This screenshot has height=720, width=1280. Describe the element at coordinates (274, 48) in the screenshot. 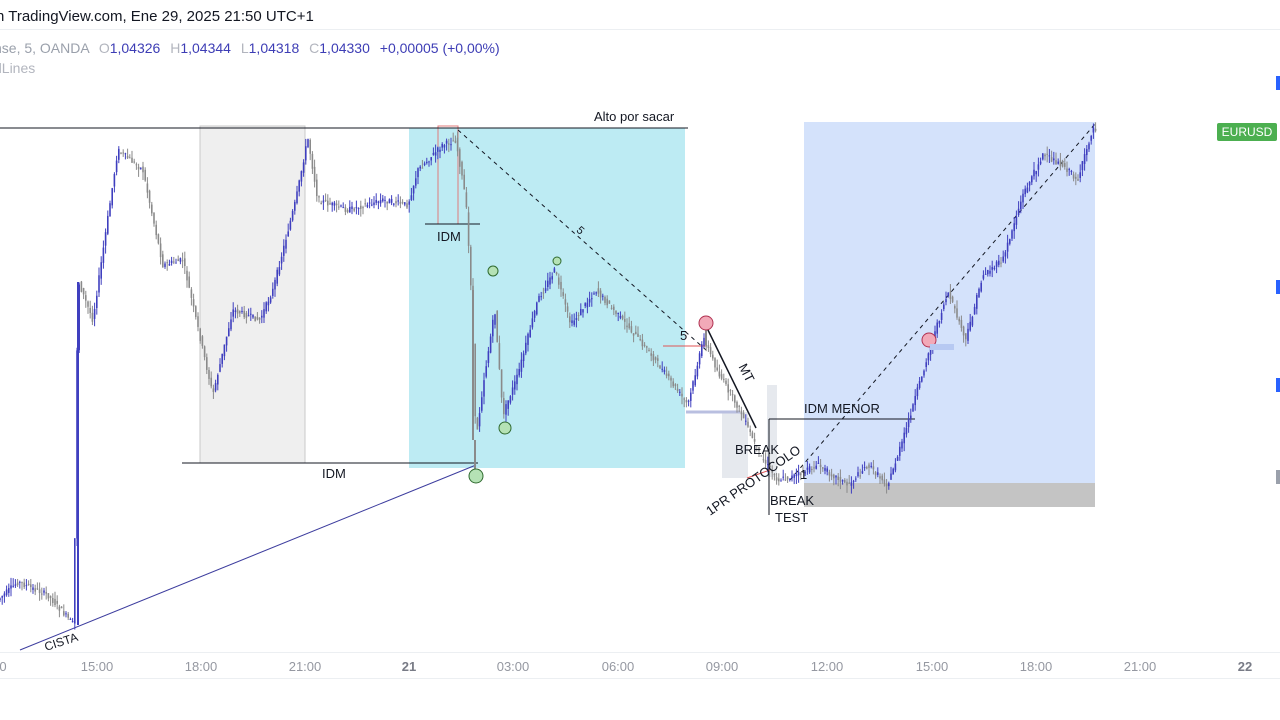

I see `low-value: 1,04318` at that location.